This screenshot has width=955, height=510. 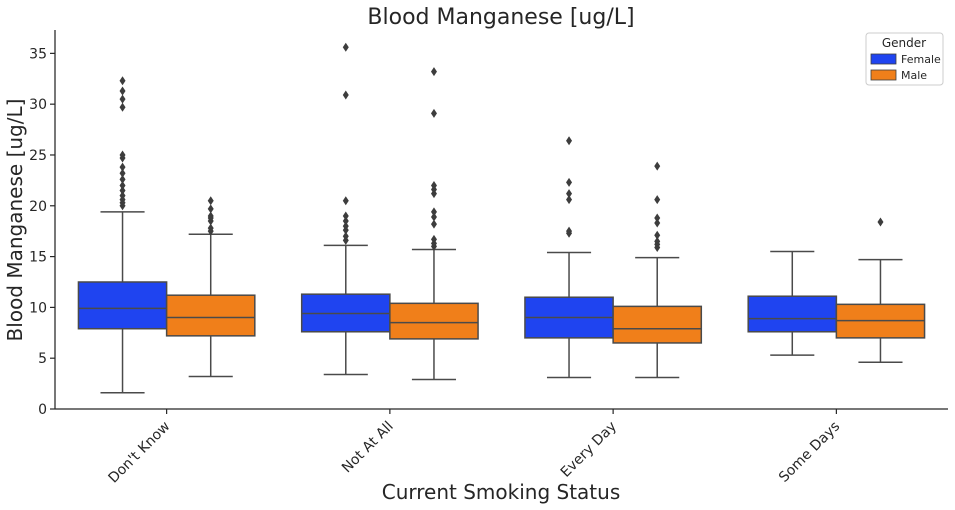 I want to click on legend-swatch-male, so click(x=883, y=75).